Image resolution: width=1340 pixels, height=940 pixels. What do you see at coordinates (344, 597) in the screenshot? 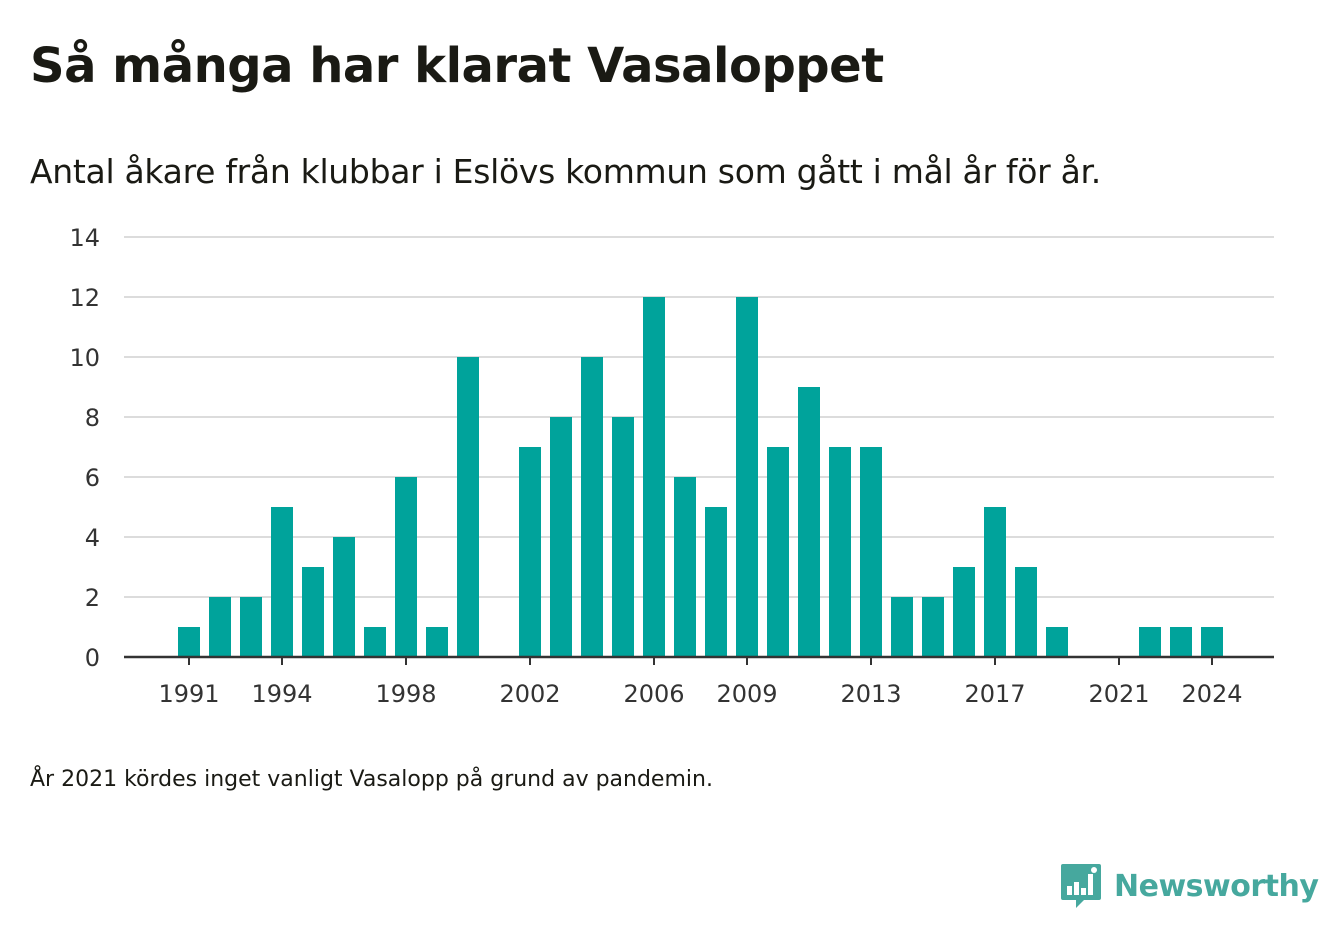
I see `bar-1996` at bounding box center [344, 597].